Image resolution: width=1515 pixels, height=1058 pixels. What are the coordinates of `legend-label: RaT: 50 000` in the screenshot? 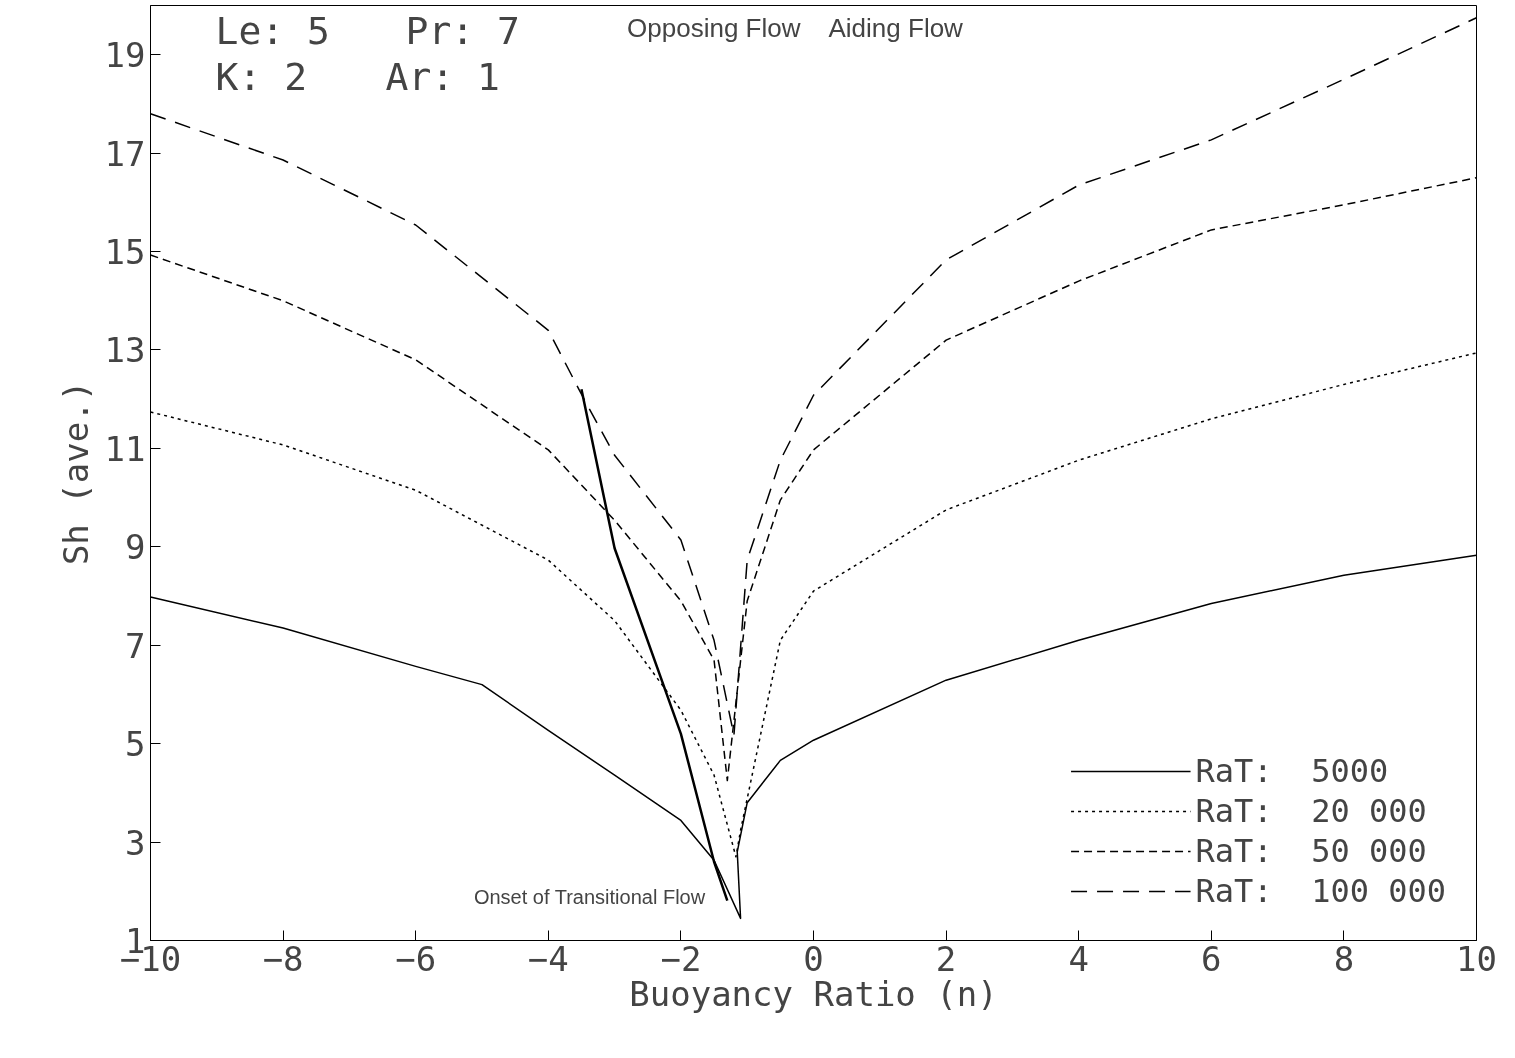 It's located at (1311, 851).